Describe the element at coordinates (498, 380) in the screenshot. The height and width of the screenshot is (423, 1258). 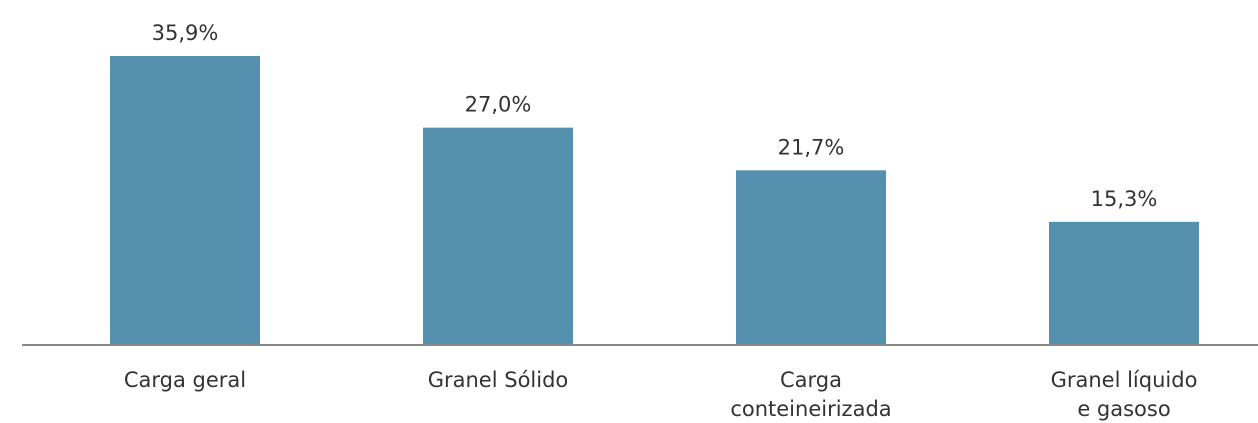
I see `x-tick-label: Granel Sólido` at that location.